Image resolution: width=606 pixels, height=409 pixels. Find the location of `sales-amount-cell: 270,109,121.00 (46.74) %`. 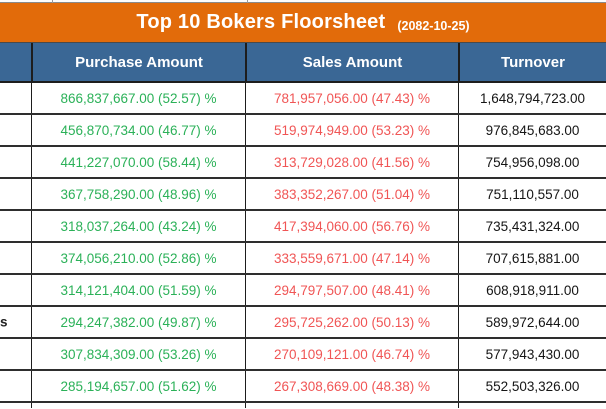

sales-amount-cell: 270,109,121.00 (46.74) % is located at coordinates (351, 354).